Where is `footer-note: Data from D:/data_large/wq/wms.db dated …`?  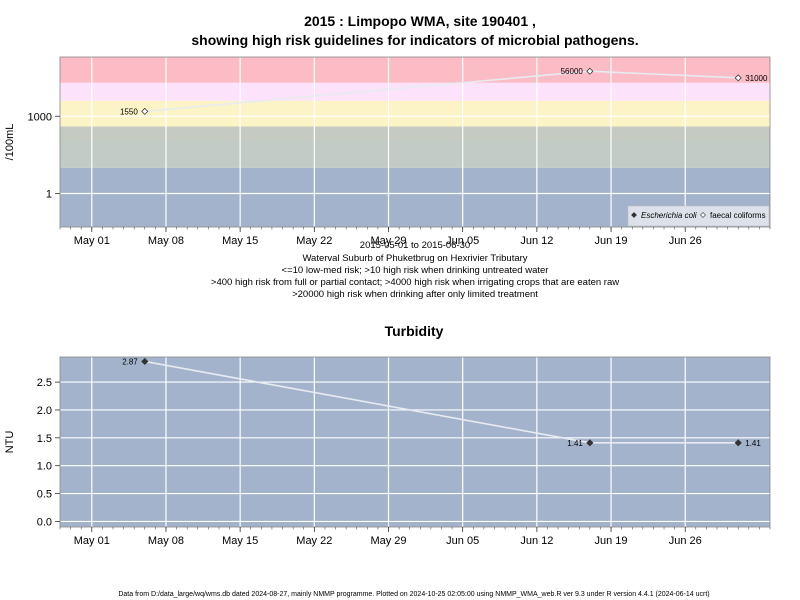
footer-note: Data from D:/data_large/wq/wms.db dated … is located at coordinates (413, 594).